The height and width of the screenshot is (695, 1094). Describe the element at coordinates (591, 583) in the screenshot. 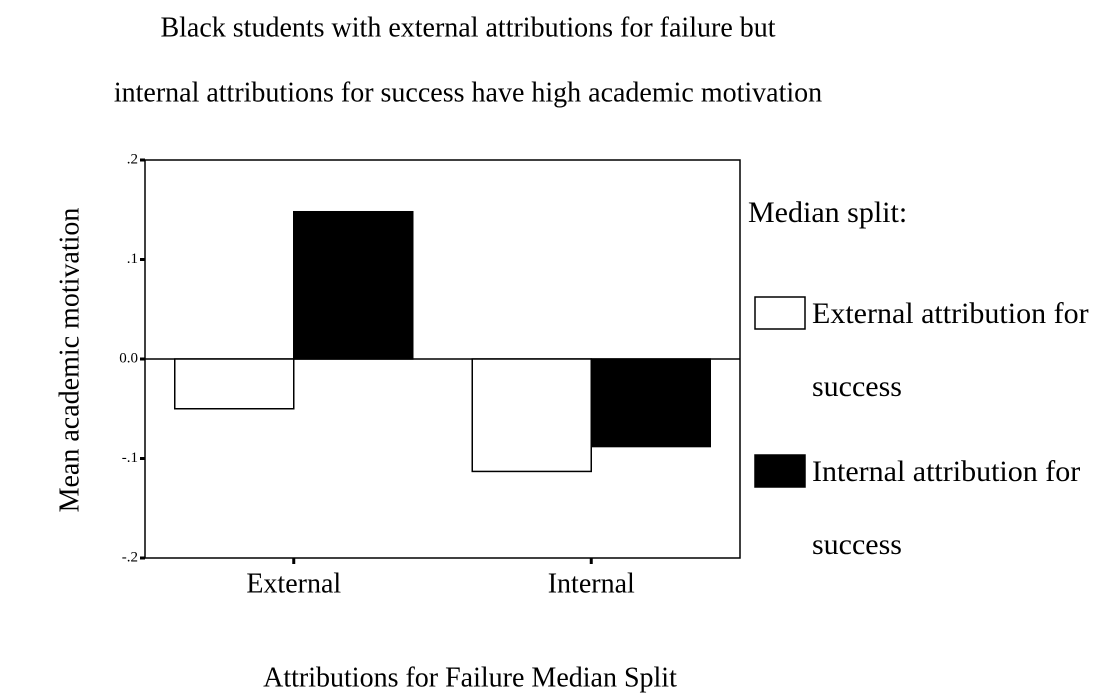

I see `x-tick-label: Internal` at that location.